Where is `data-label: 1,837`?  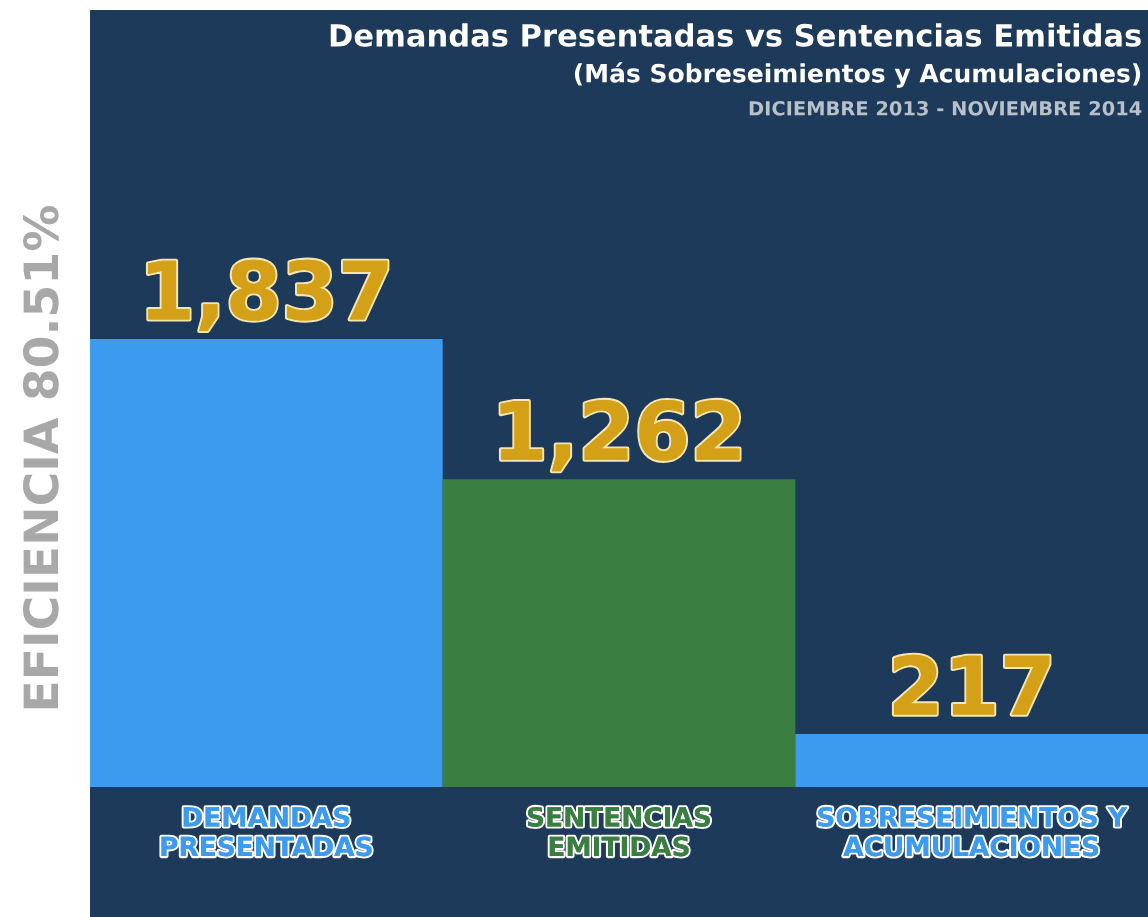 data-label: 1,837 is located at coordinates (268, 295).